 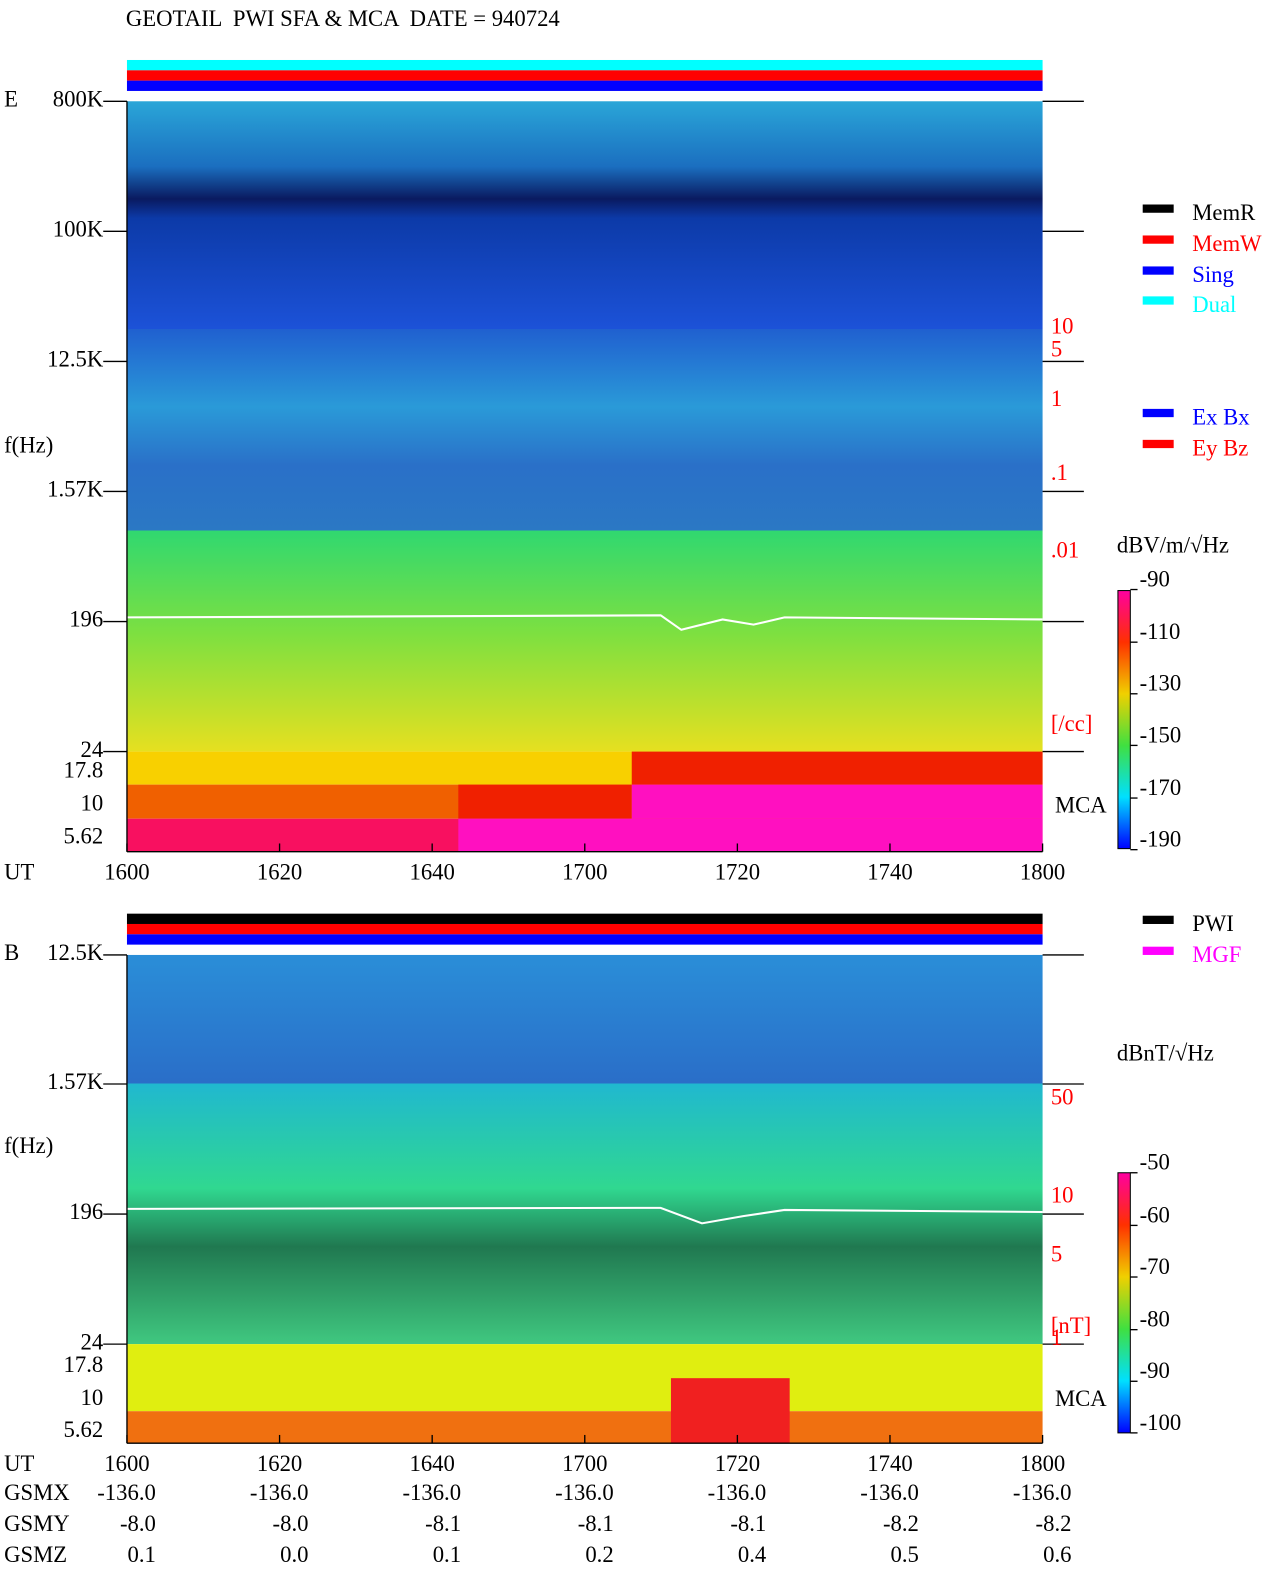 I want to click on y-tick-label: 800K, so click(x=78, y=98).